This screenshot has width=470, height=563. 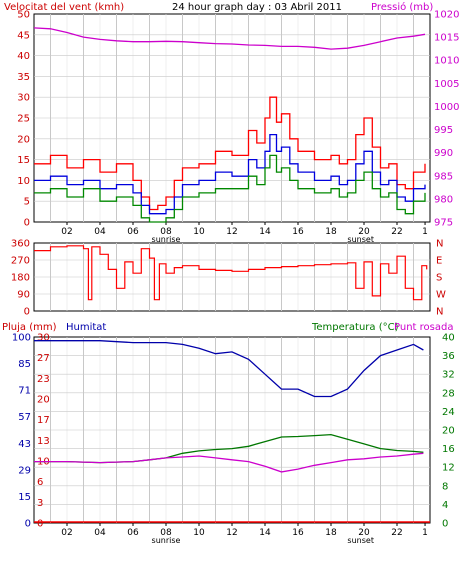 I want to click on wind-average-line, so click(x=230, y=174).